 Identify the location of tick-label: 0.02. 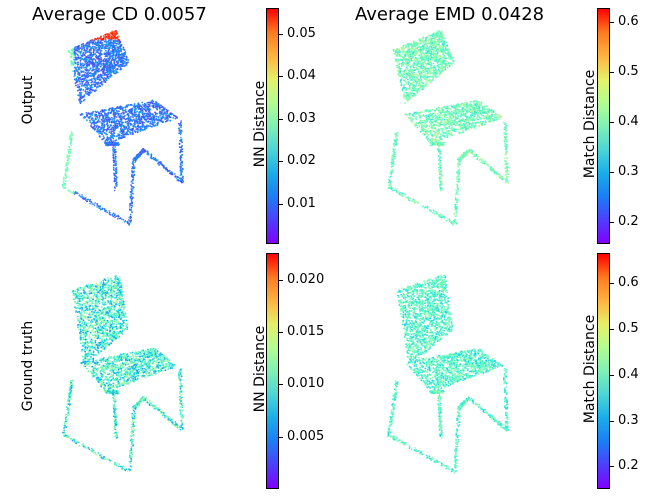
(301, 160).